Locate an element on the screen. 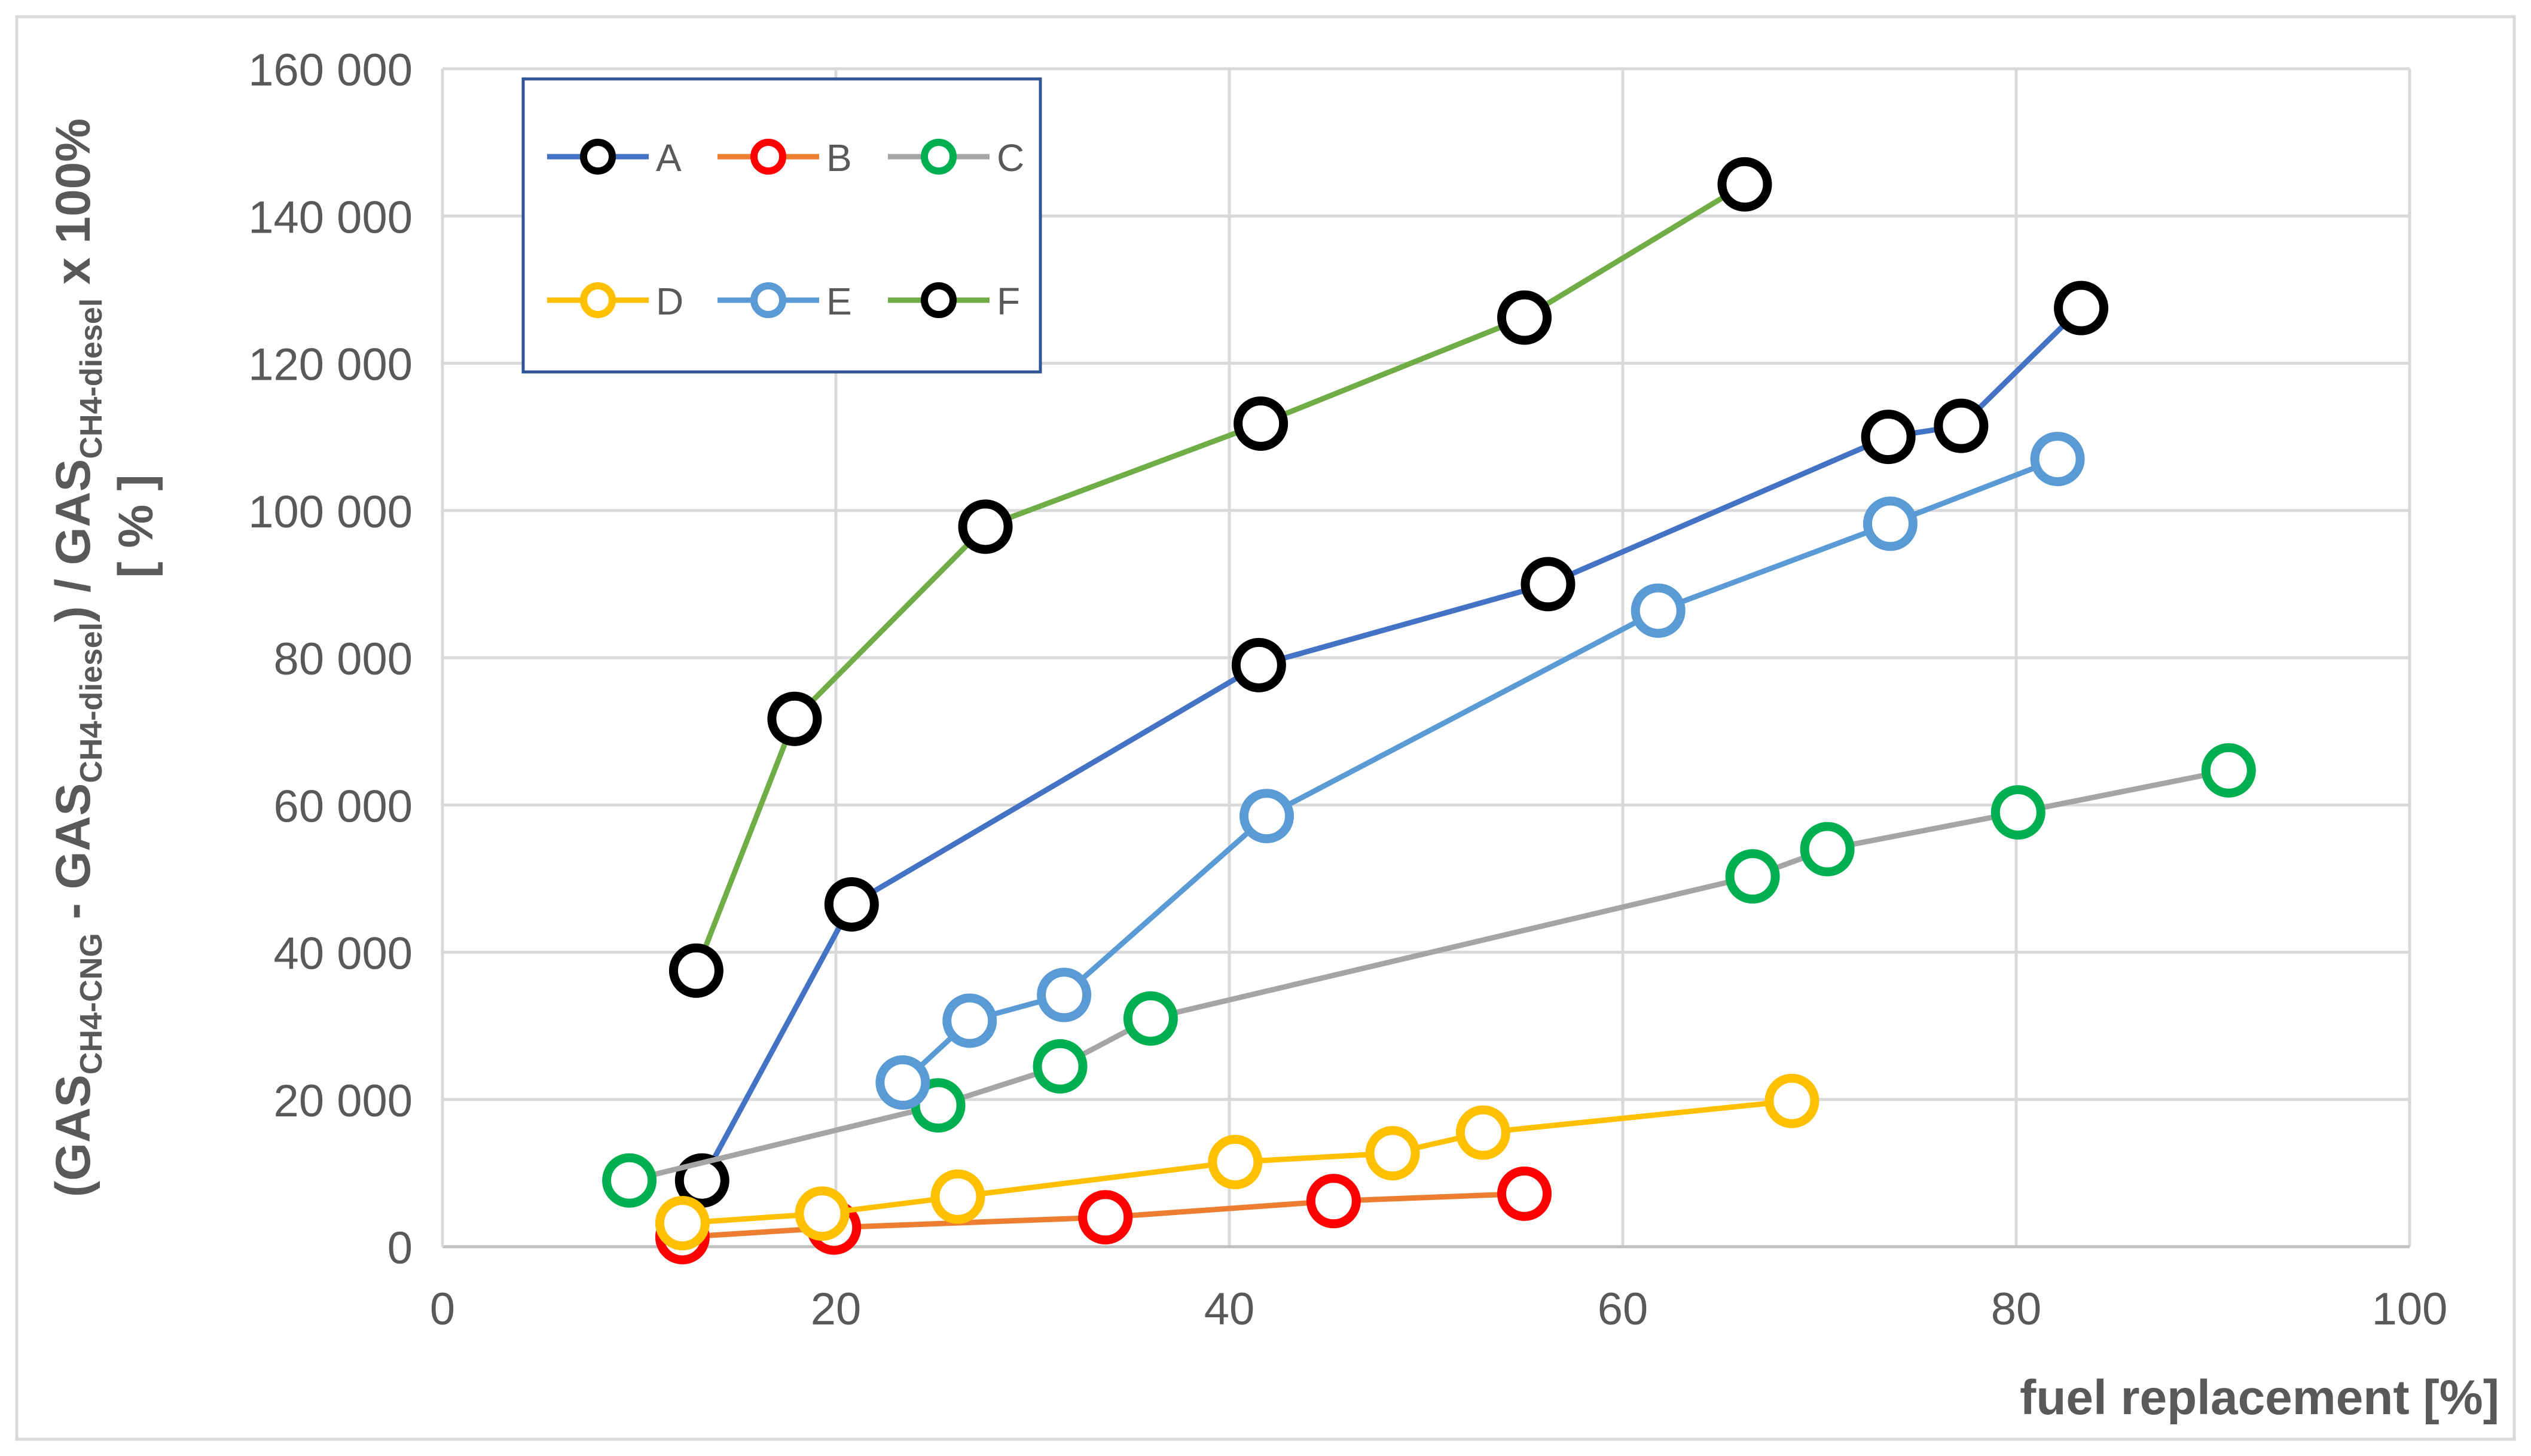  legend-label: B is located at coordinates (839, 157).